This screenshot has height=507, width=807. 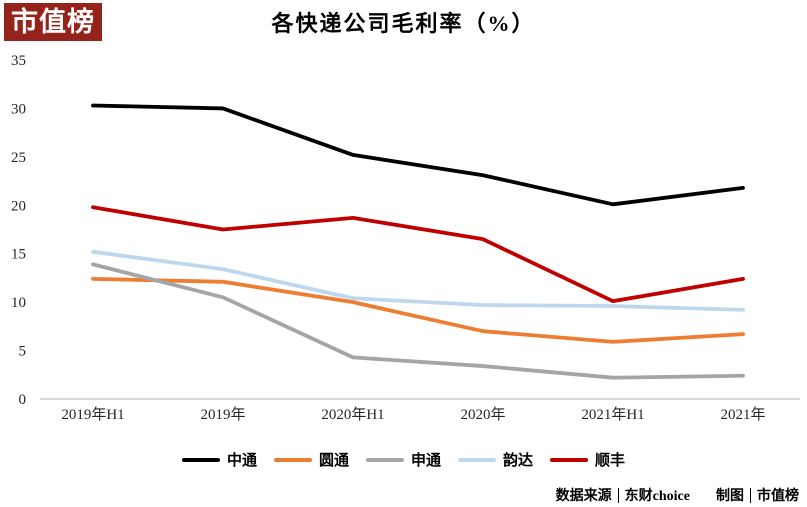 What do you see at coordinates (53, 22) in the screenshot?
I see `brand-logo: 市值榜` at bounding box center [53, 22].